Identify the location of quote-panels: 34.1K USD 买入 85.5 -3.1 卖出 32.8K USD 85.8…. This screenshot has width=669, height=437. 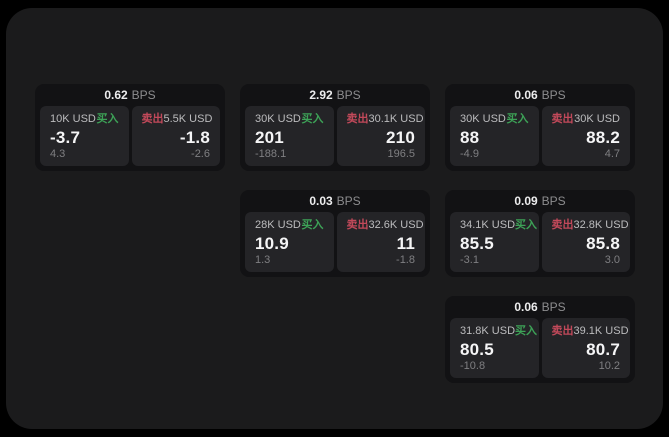
(540, 242).